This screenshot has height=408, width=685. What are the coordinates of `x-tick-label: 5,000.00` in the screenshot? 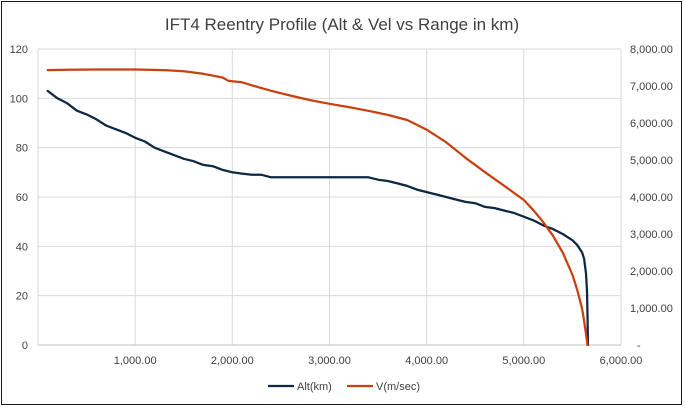 It's located at (523, 361).